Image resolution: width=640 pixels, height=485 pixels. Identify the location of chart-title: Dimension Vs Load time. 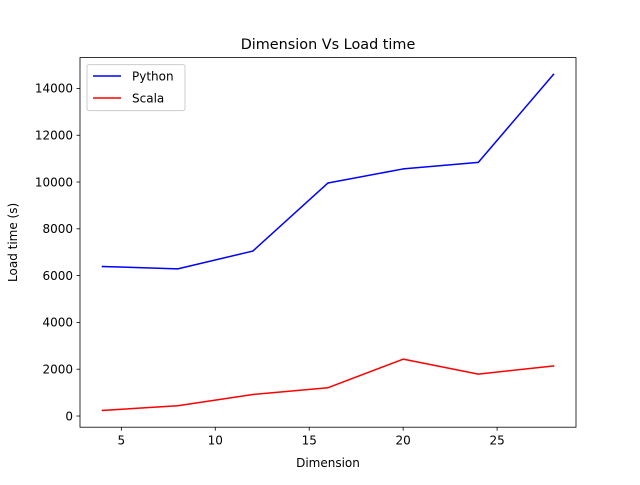
(328, 45).